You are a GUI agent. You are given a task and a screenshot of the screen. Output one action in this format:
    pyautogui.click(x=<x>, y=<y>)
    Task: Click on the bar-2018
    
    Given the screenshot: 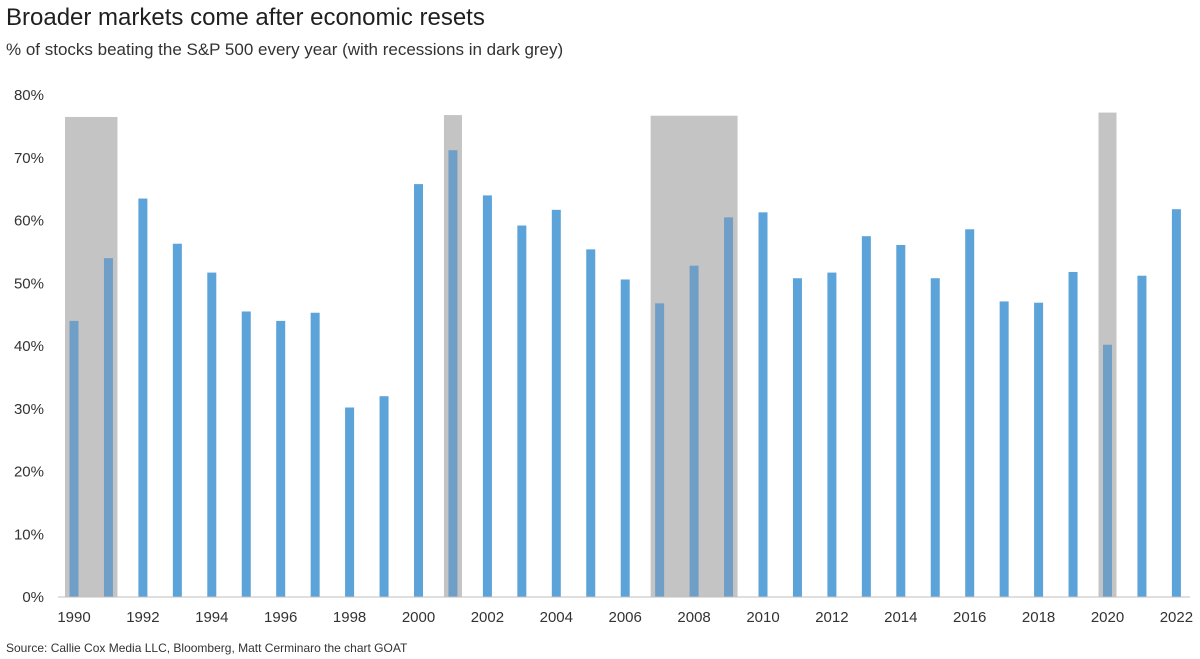 What is the action you would take?
    pyautogui.click(x=1039, y=449)
    